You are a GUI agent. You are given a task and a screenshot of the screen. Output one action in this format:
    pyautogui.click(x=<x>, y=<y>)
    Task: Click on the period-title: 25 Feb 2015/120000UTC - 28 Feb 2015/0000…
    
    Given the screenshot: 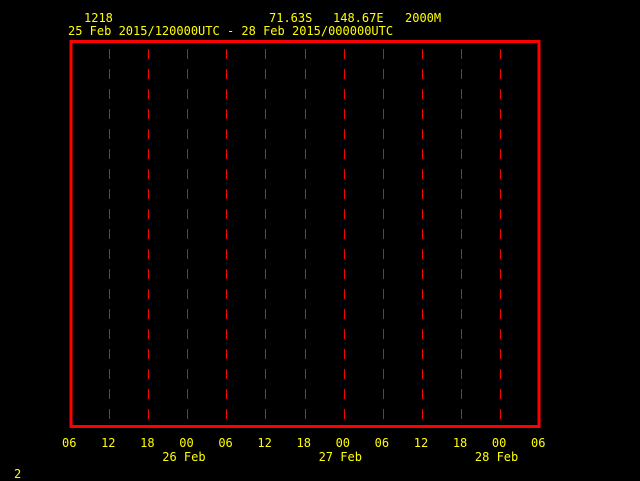 What is the action you would take?
    pyautogui.click(x=231, y=31)
    